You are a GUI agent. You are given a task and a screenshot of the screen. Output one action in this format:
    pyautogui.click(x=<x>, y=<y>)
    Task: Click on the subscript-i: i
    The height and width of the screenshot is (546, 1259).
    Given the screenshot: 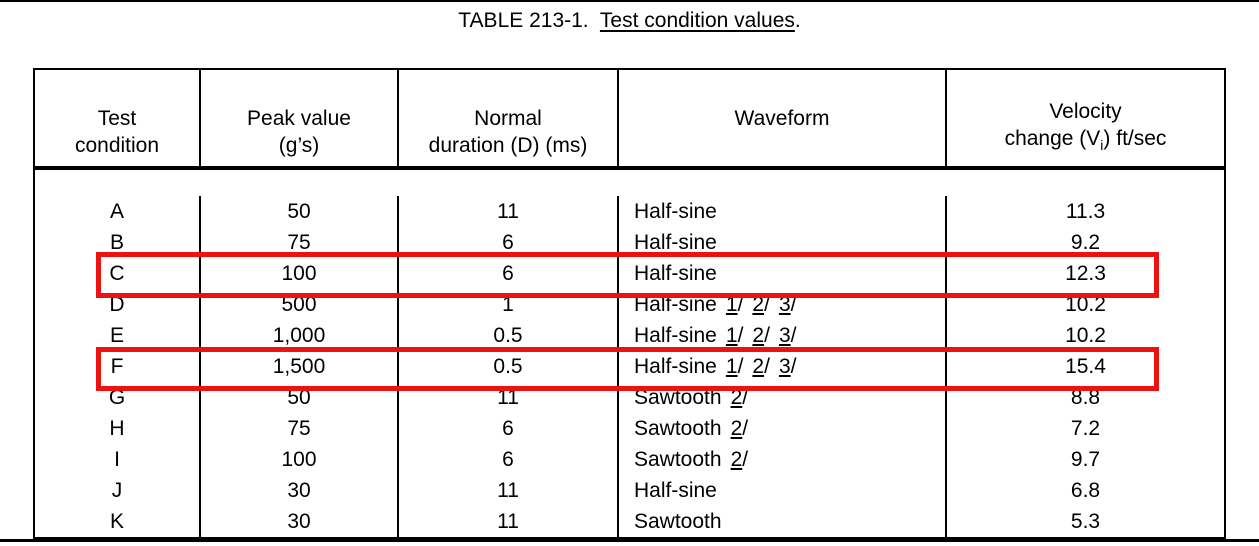 What is the action you would take?
    pyautogui.click(x=1102, y=145)
    